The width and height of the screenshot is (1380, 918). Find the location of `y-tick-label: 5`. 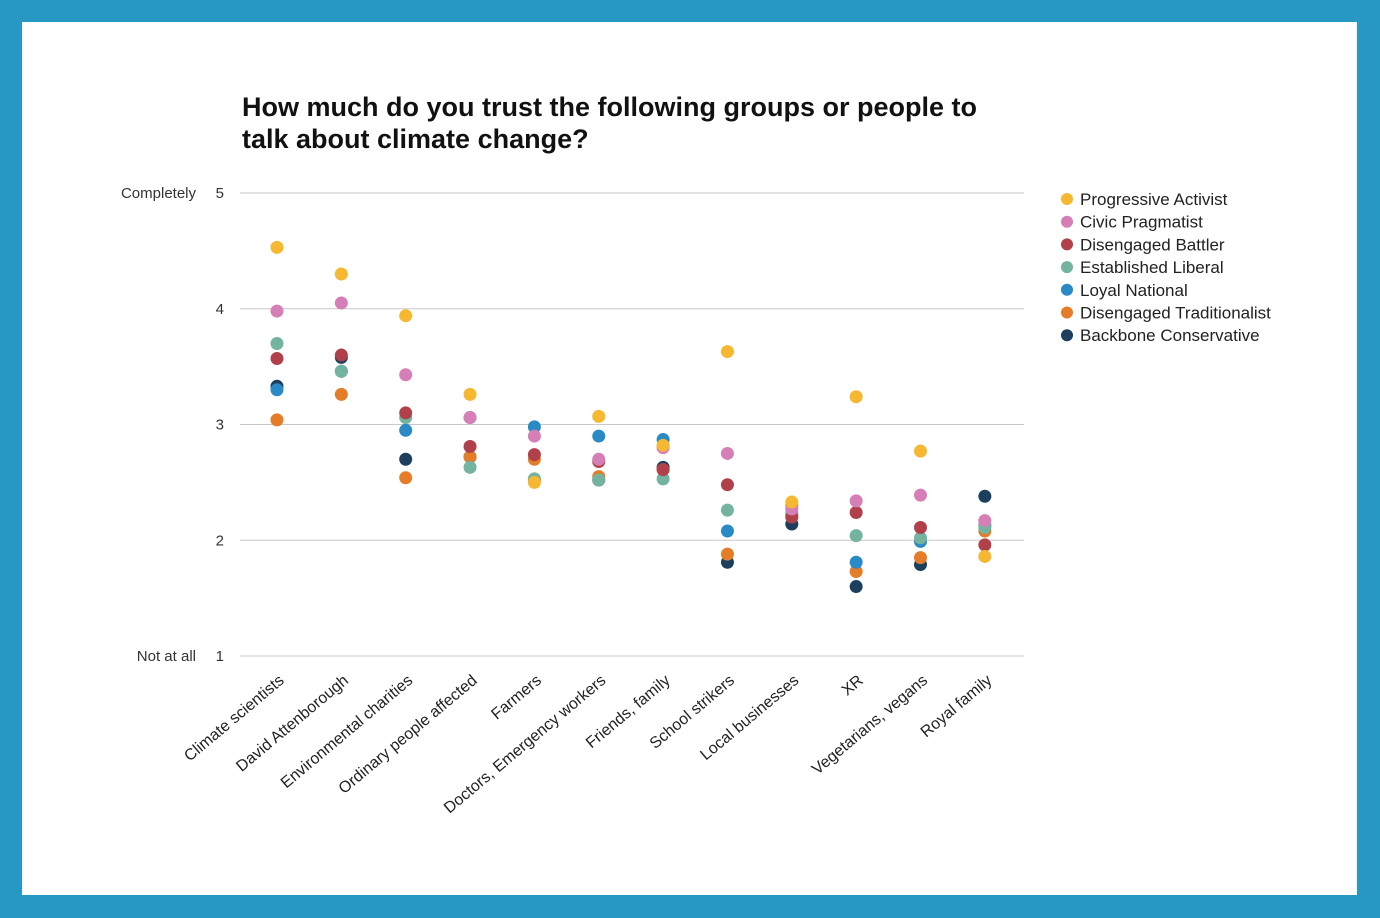

y-tick-label: 5 is located at coordinates (220, 193).